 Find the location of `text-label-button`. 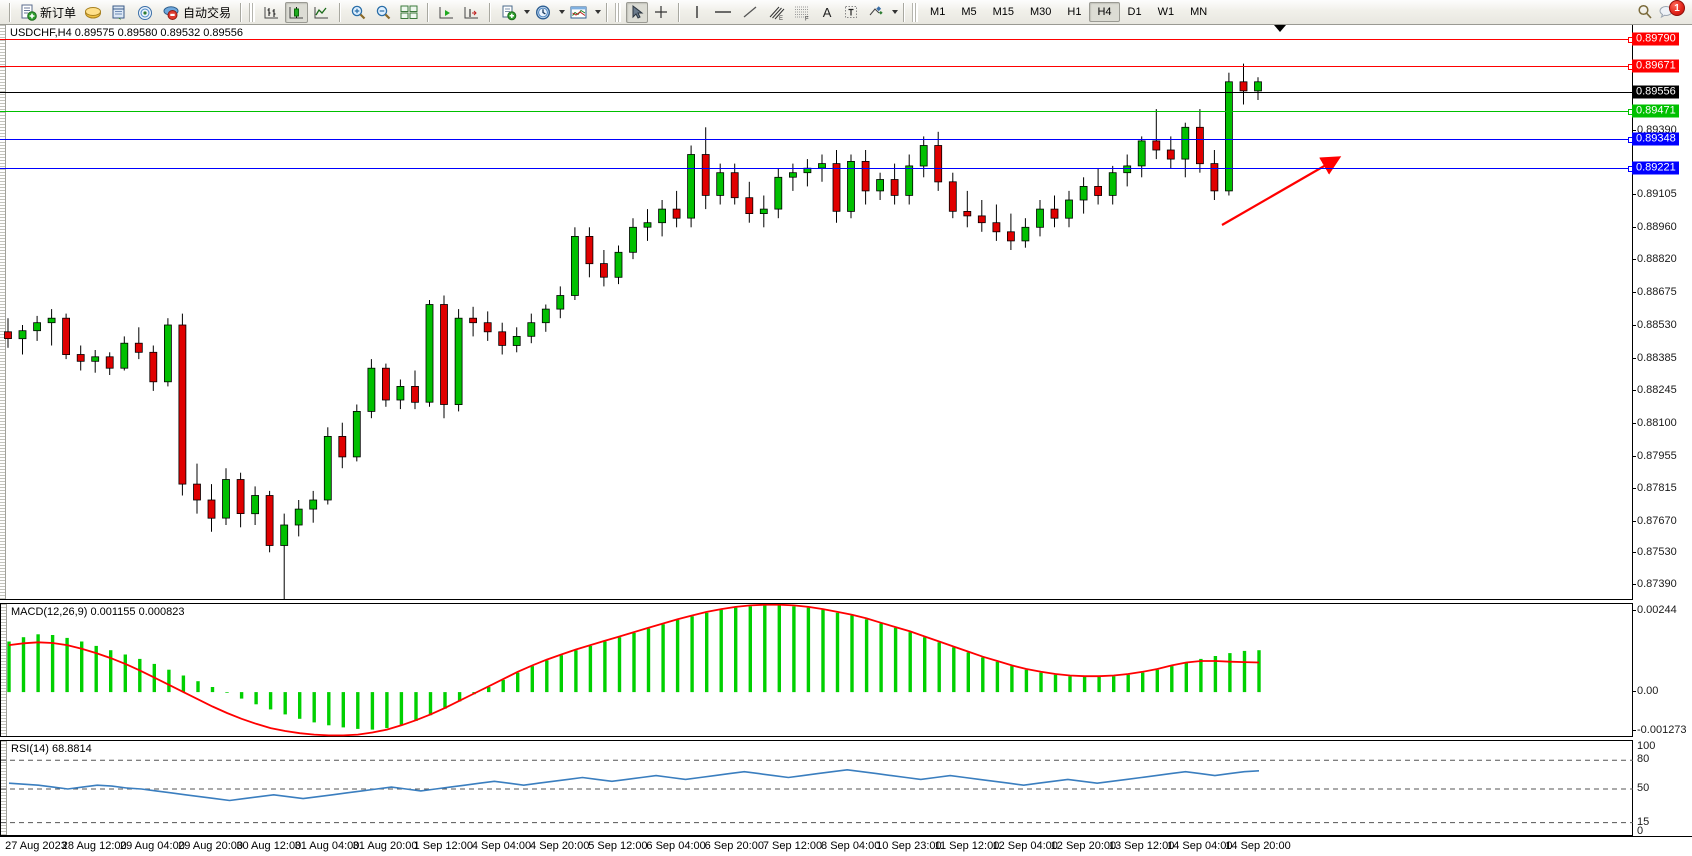

text-label-button is located at coordinates (851, 12).